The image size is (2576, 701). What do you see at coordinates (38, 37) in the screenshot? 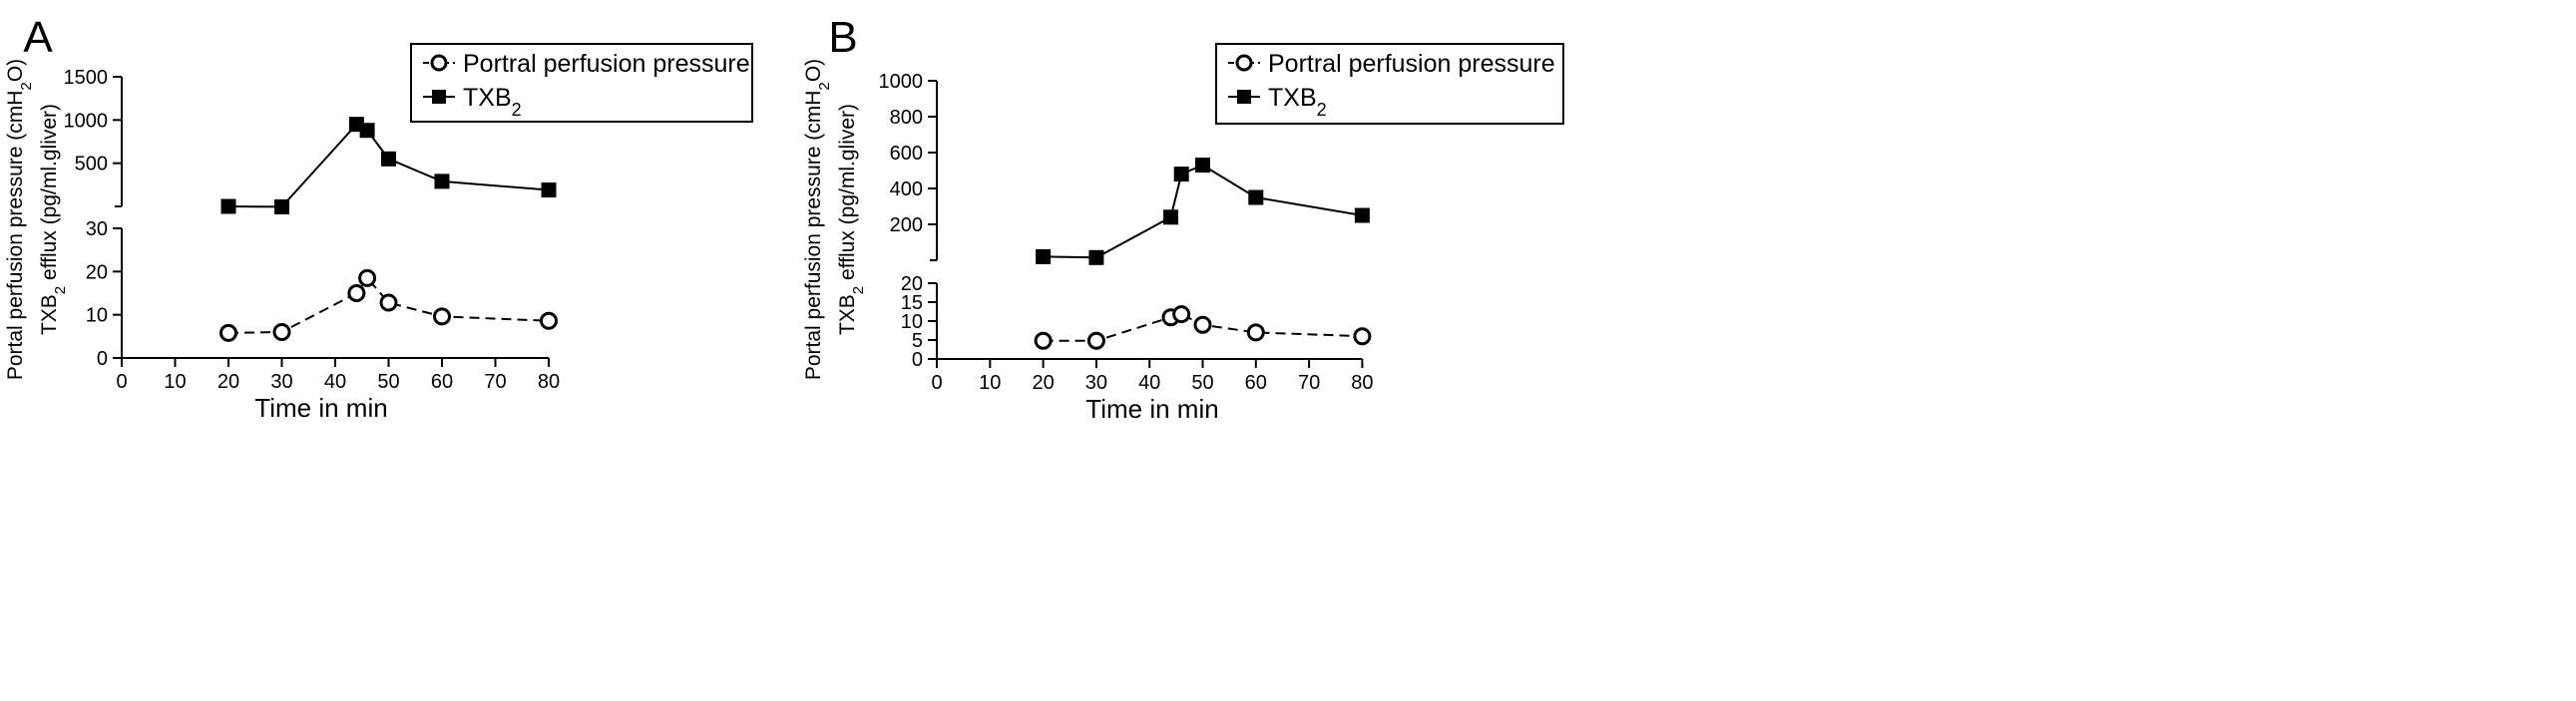
I see `panel-label: A` at bounding box center [38, 37].